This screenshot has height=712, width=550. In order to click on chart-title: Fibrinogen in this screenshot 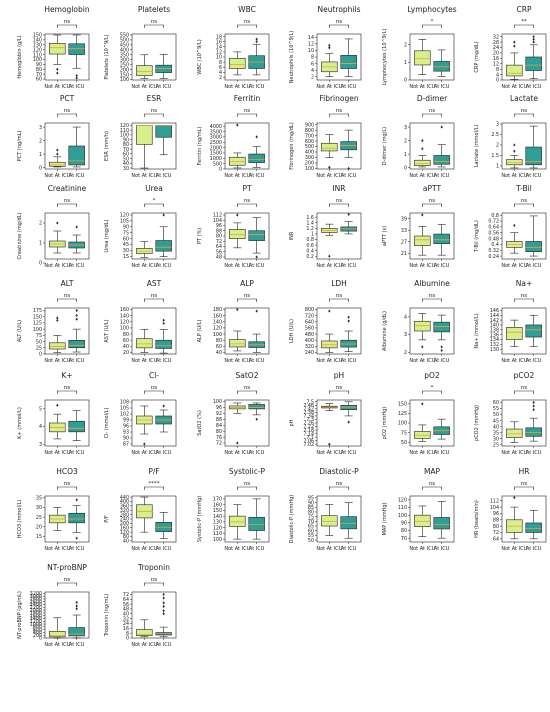, I will do `click(338, 98)`.